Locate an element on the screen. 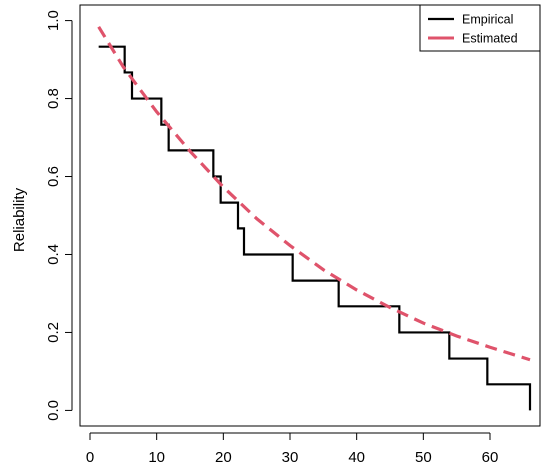 The height and width of the screenshot is (472, 550). y-axis-title: Reliability is located at coordinates (19, 219).